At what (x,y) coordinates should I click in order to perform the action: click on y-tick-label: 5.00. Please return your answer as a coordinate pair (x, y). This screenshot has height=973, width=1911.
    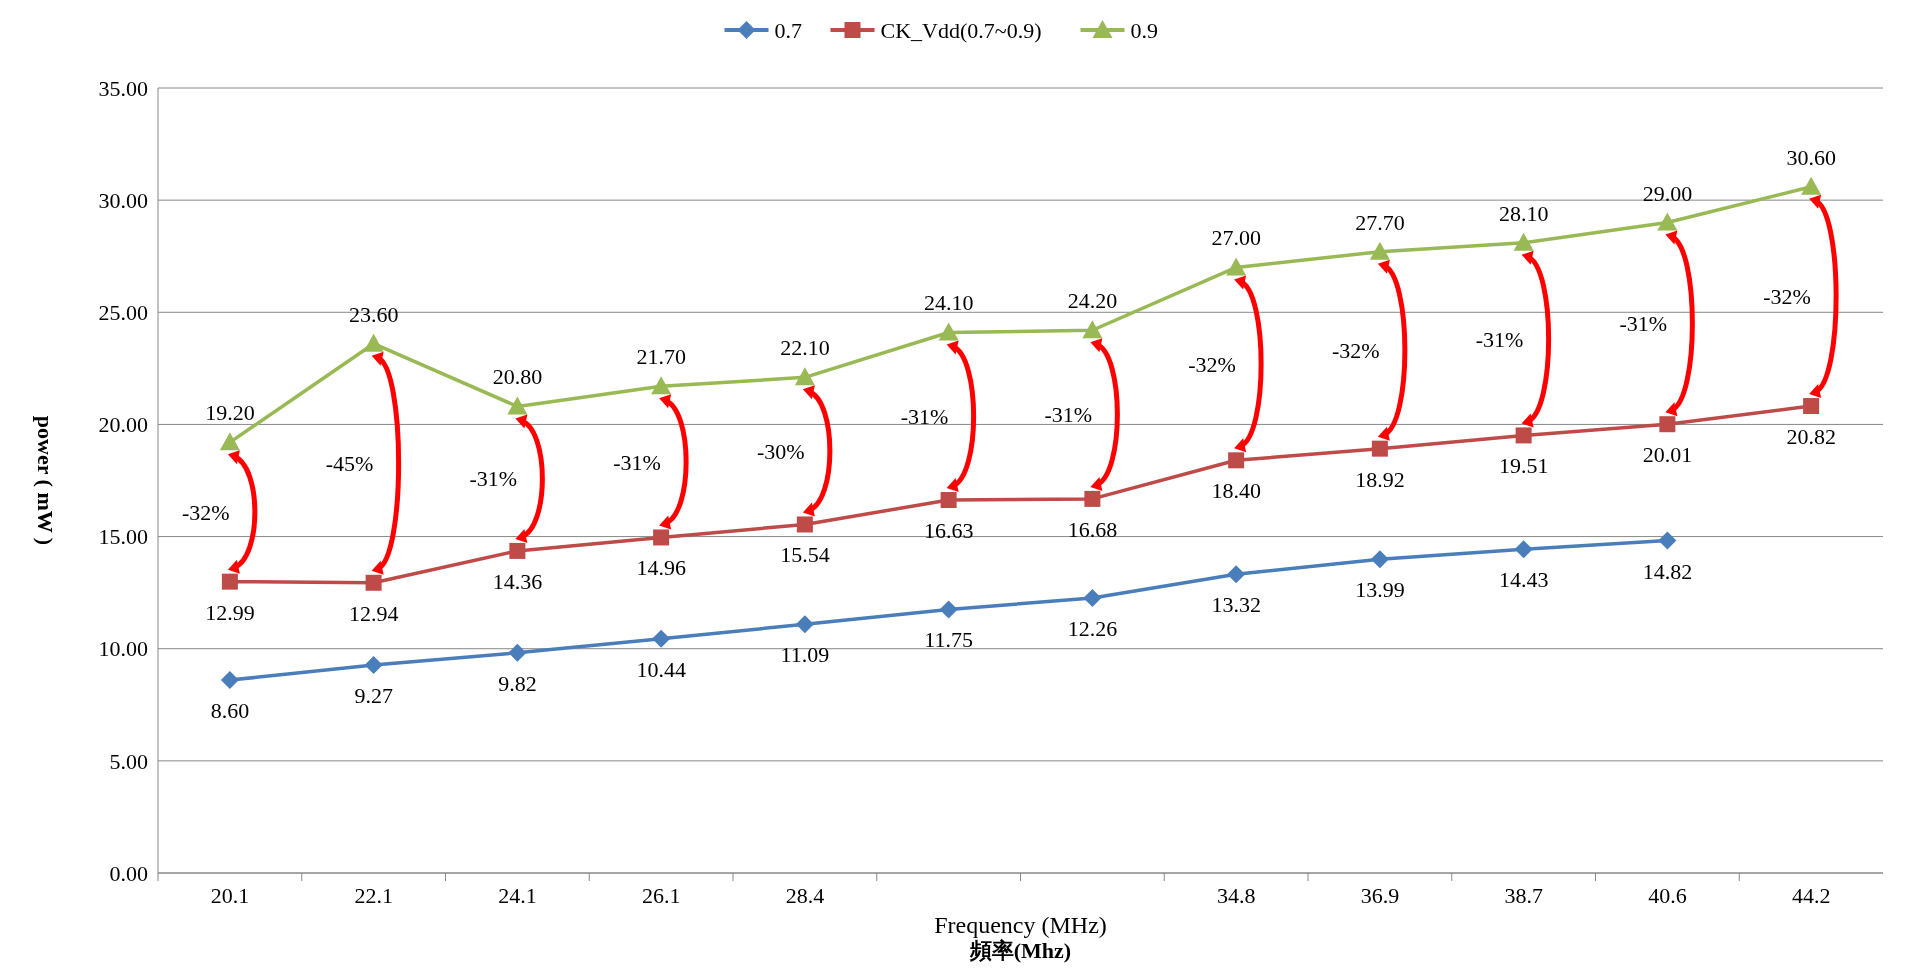
    Looking at the image, I should click on (128, 761).